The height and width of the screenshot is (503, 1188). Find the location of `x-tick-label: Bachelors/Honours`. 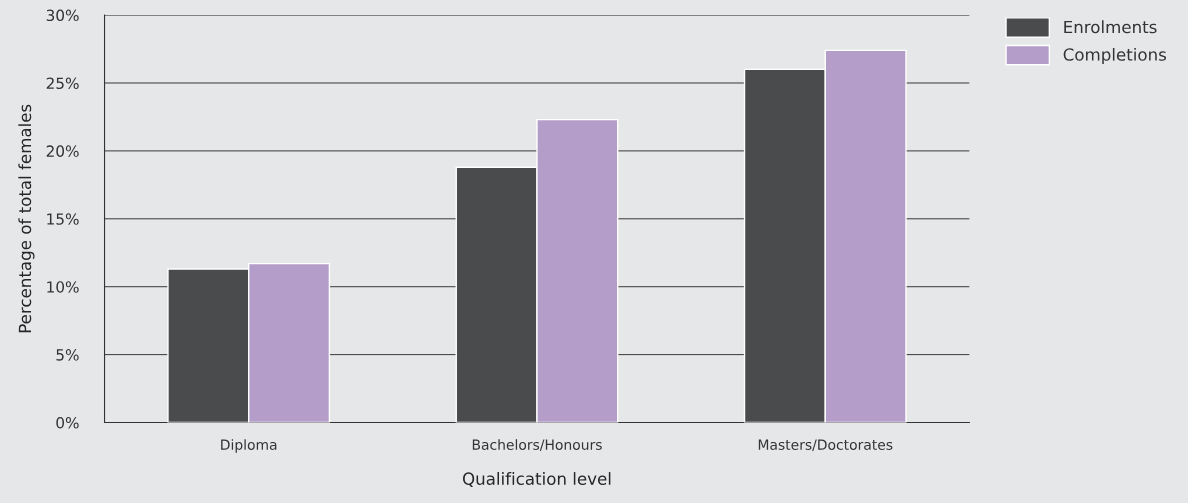

x-tick-label: Bachelors/Honours is located at coordinates (537, 445).